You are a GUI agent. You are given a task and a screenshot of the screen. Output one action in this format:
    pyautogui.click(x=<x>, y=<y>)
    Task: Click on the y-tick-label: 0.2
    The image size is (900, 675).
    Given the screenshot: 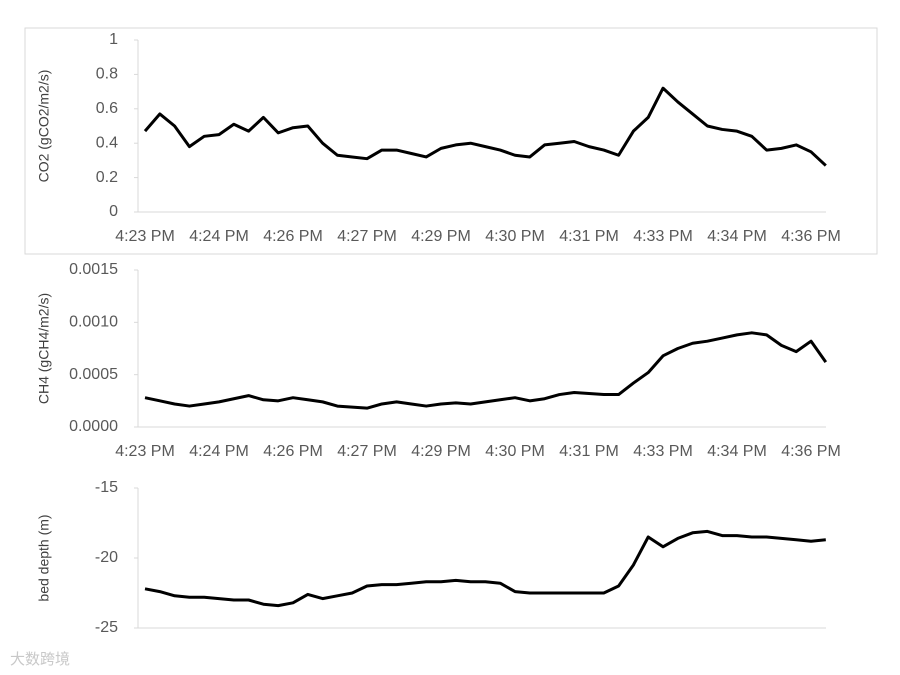 What is the action you would take?
    pyautogui.click(x=107, y=177)
    